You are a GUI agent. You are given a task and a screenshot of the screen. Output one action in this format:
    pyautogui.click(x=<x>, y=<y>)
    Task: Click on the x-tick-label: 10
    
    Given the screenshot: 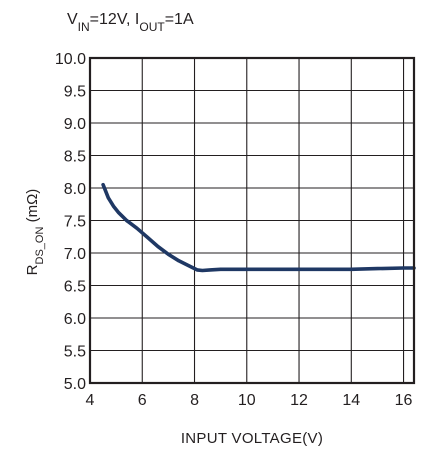 What is the action you would take?
    pyautogui.click(x=247, y=400)
    